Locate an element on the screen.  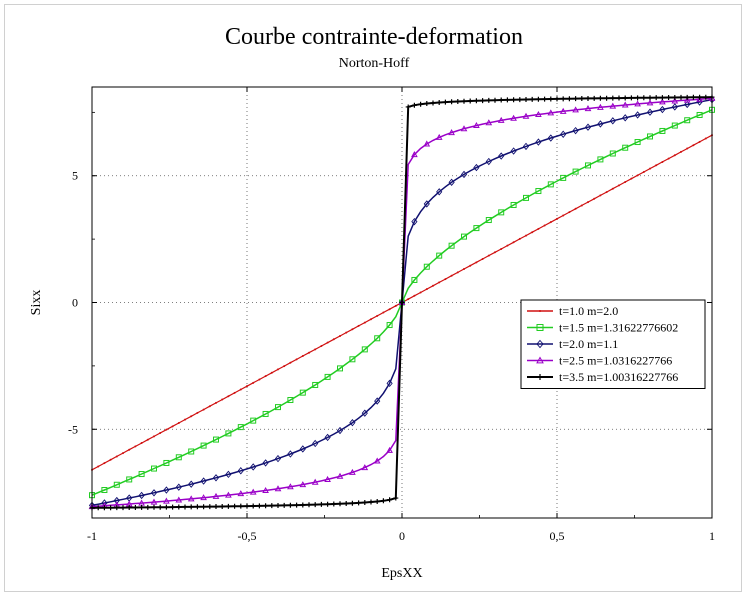
x-tick-label: -0,5 is located at coordinates (247, 536).